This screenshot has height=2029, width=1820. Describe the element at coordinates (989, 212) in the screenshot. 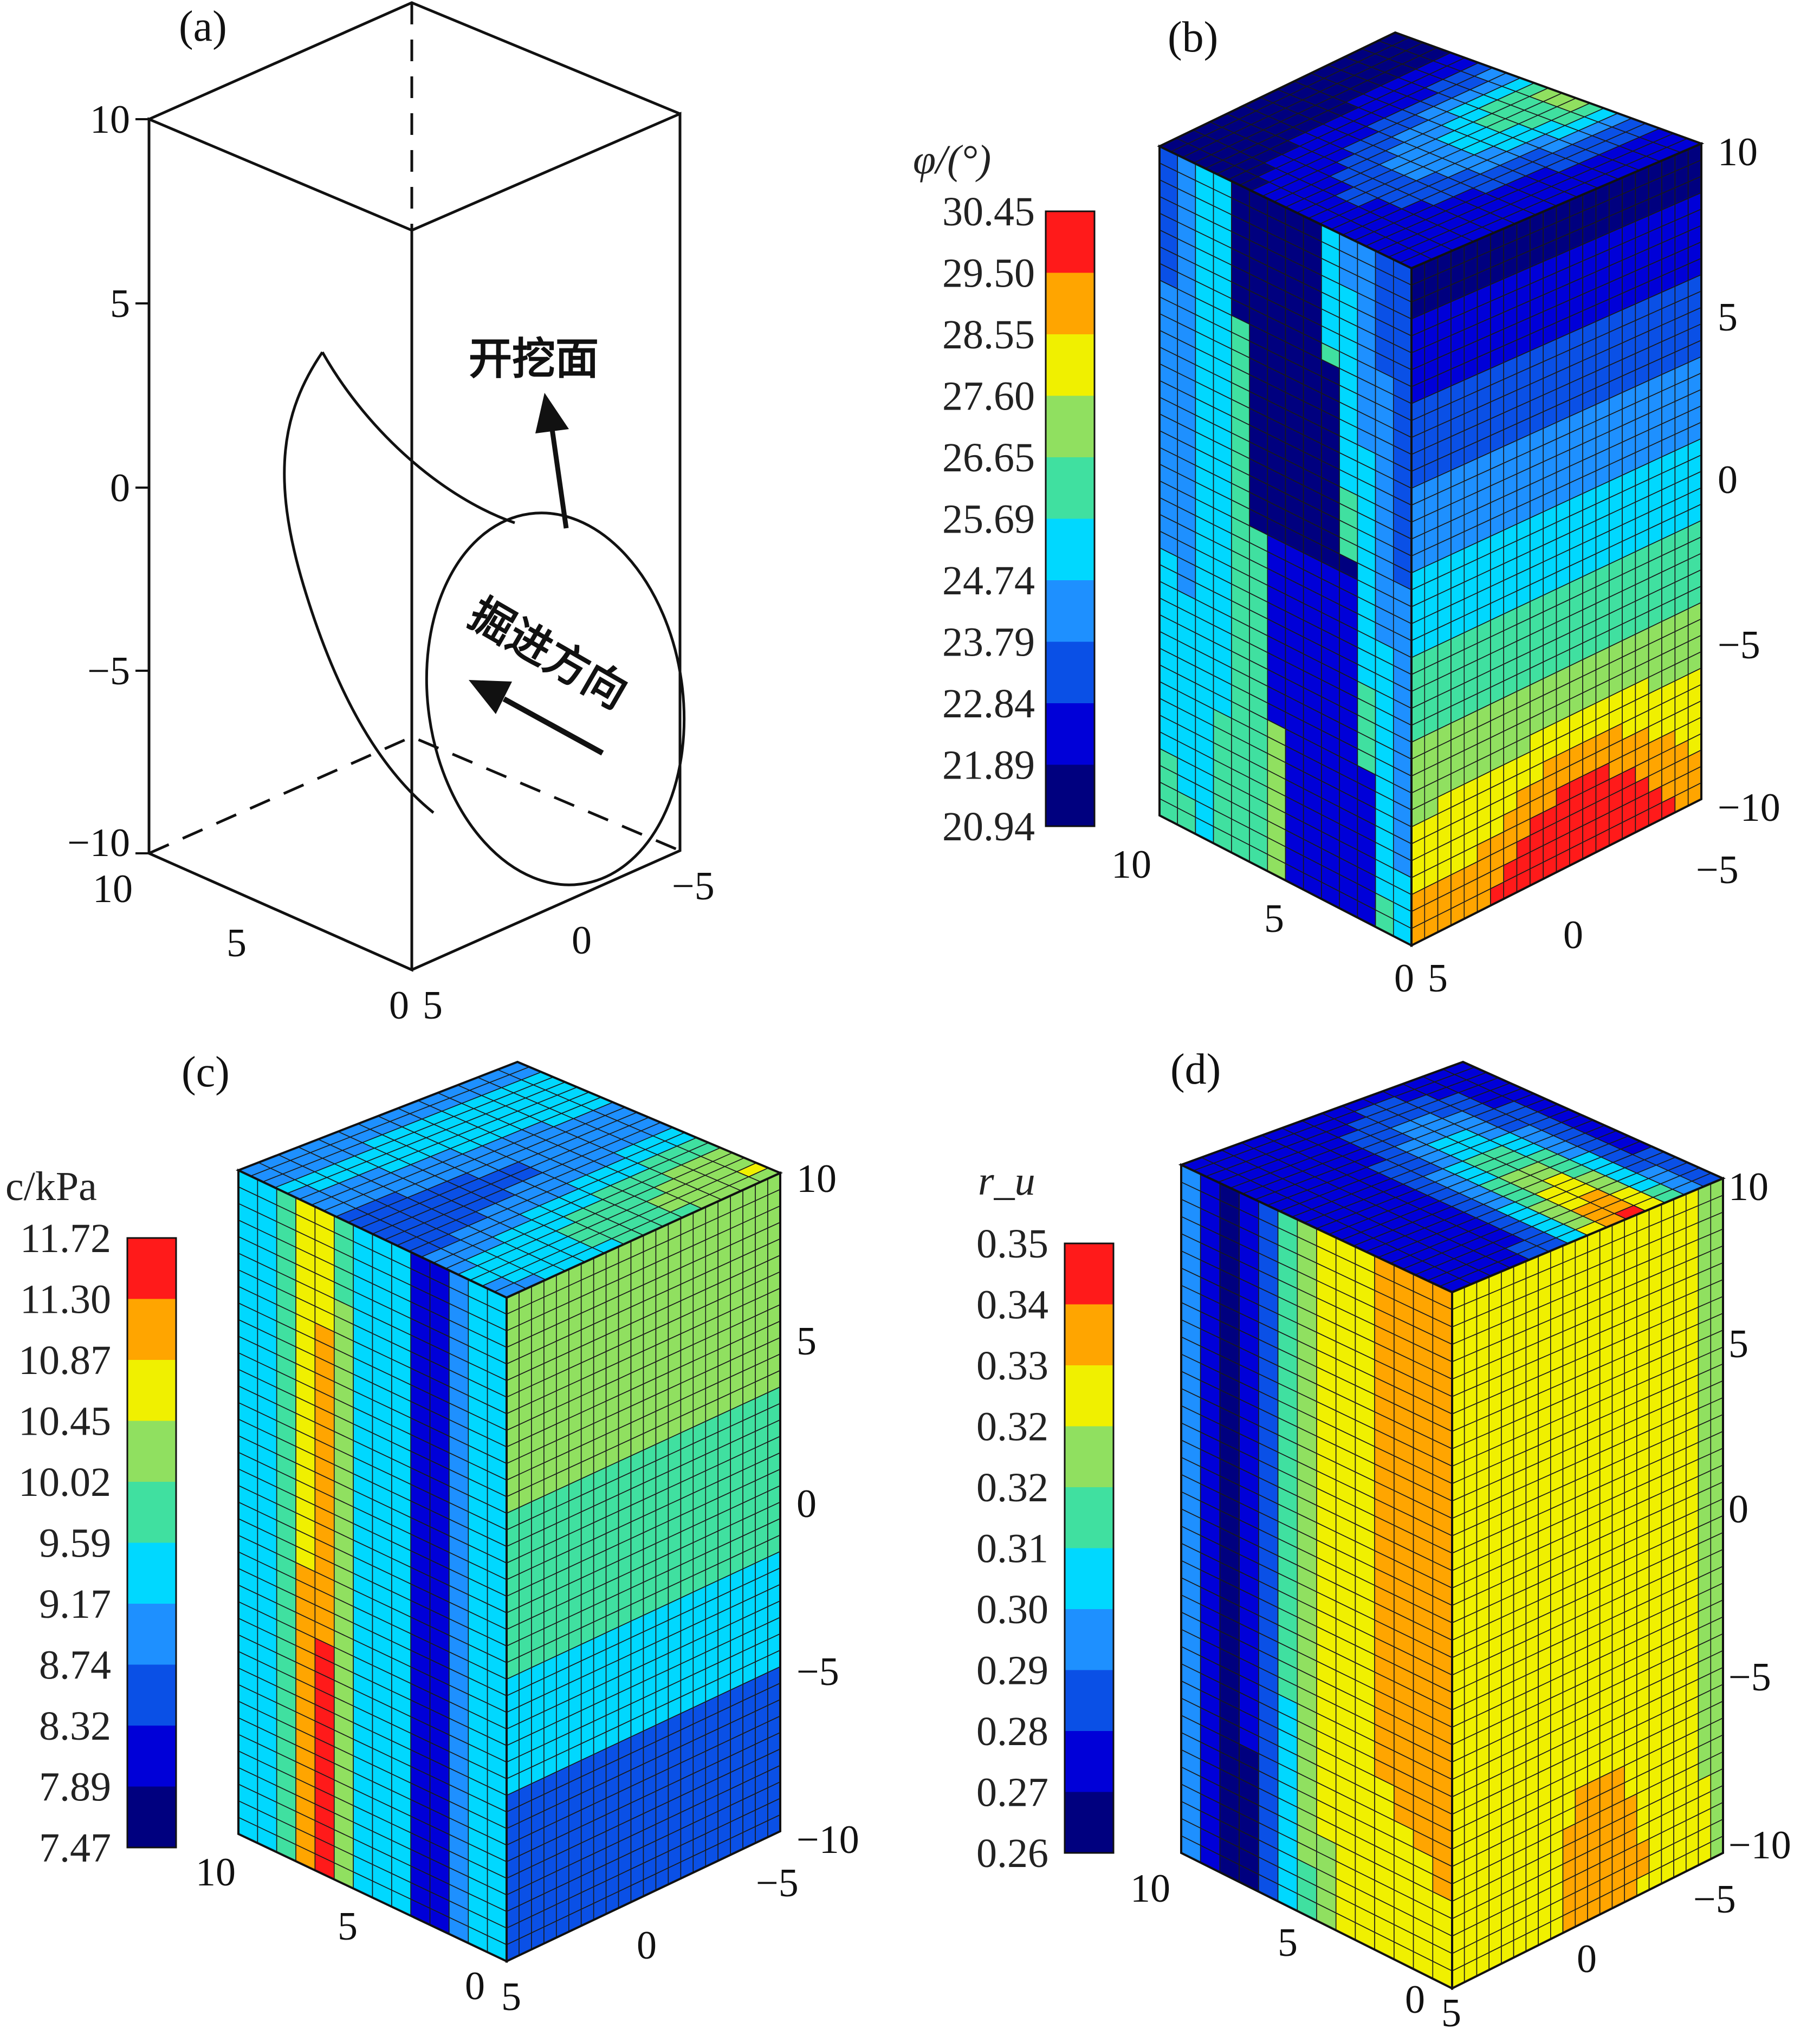

I see `colorbar-tick-label: 30.45` at that location.